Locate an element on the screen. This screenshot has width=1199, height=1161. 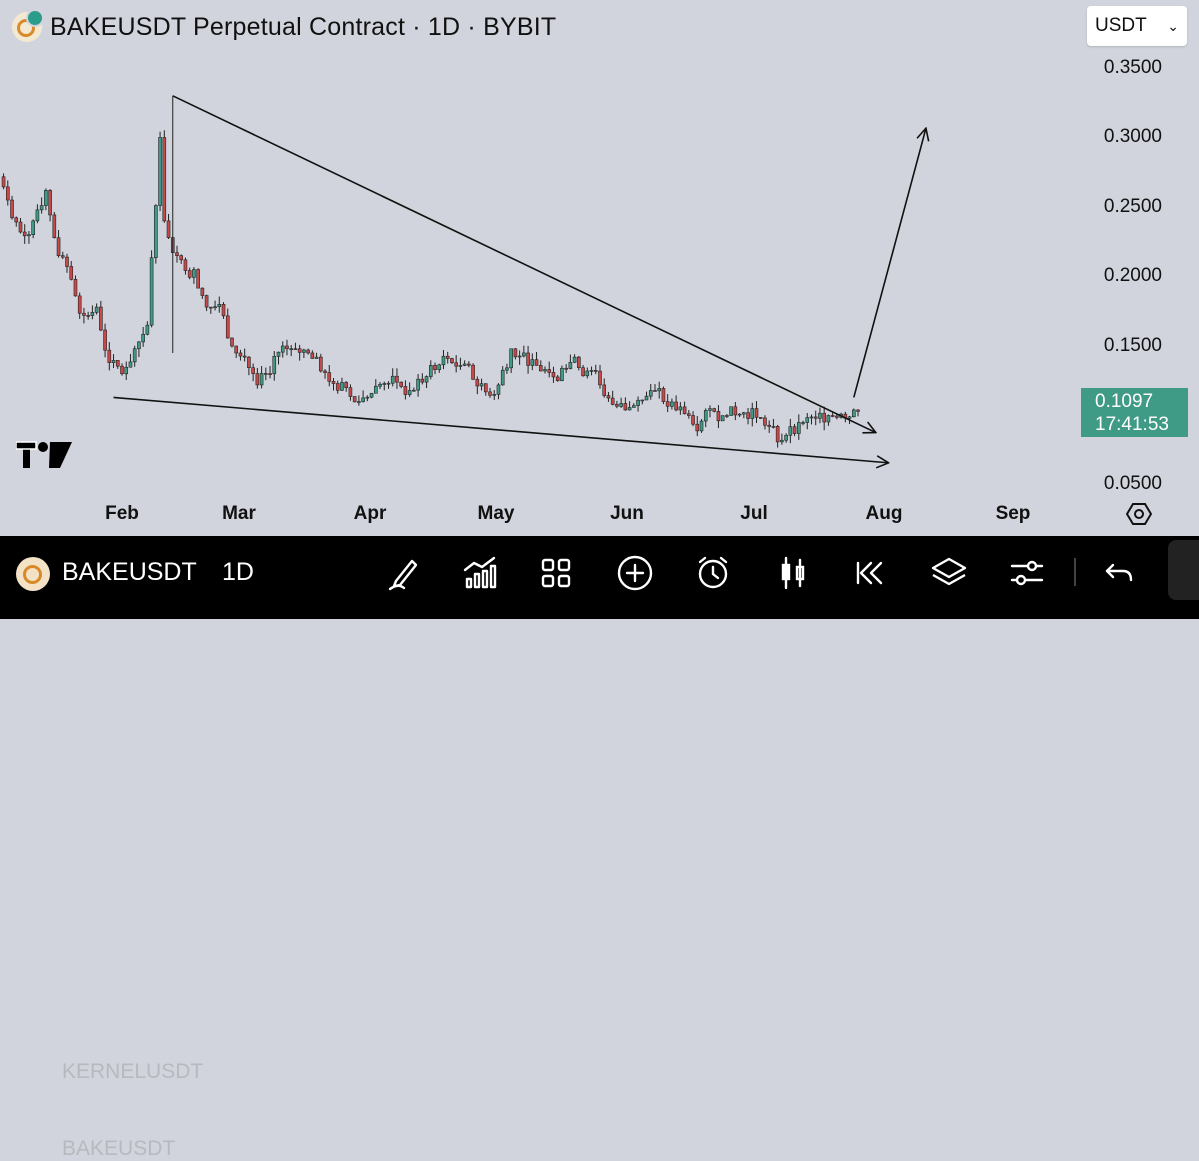
breakout-arrow is located at coordinates (889, 263).